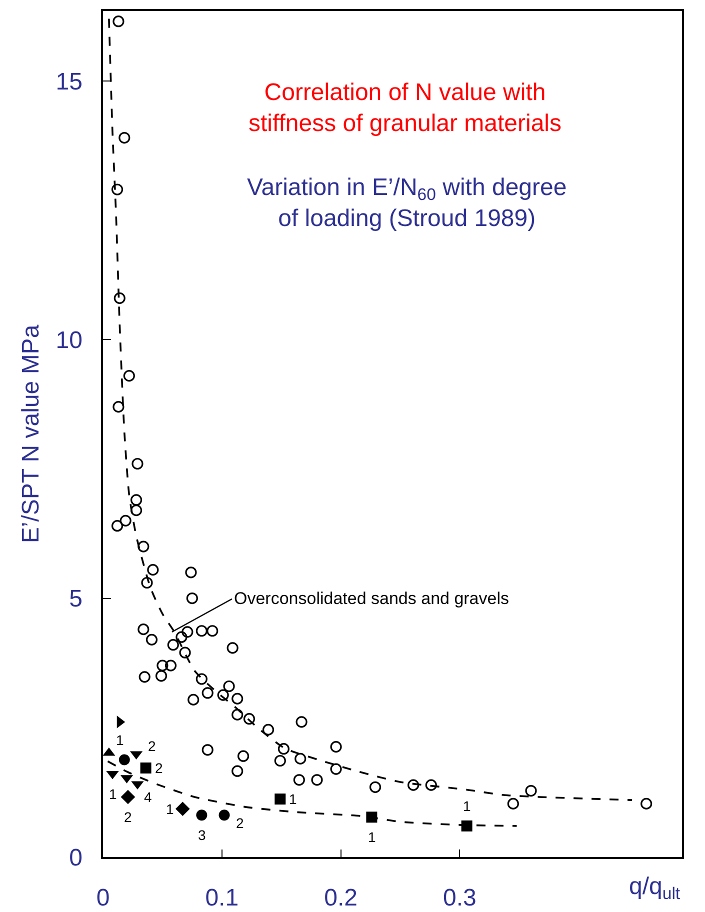 Image resolution: width=705 pixels, height=912 pixels. I want to click on y-tick-label: 15, so click(69, 82).